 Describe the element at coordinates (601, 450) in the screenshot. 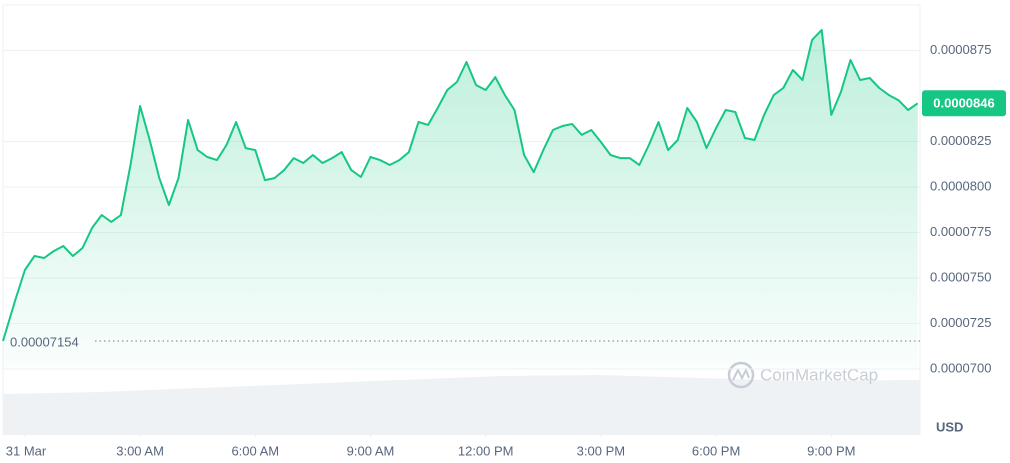

I see `x-tick-label: 3:00 PM` at that location.